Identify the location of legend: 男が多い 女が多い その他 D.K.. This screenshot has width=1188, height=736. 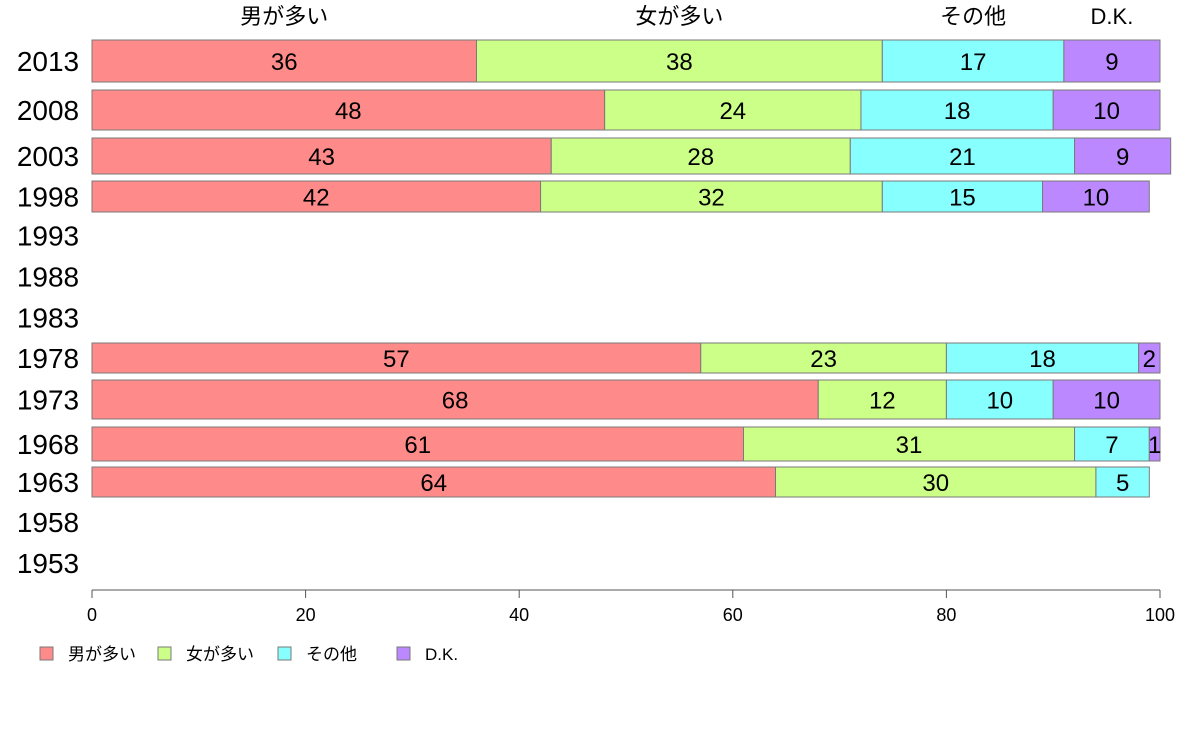
(248, 654).